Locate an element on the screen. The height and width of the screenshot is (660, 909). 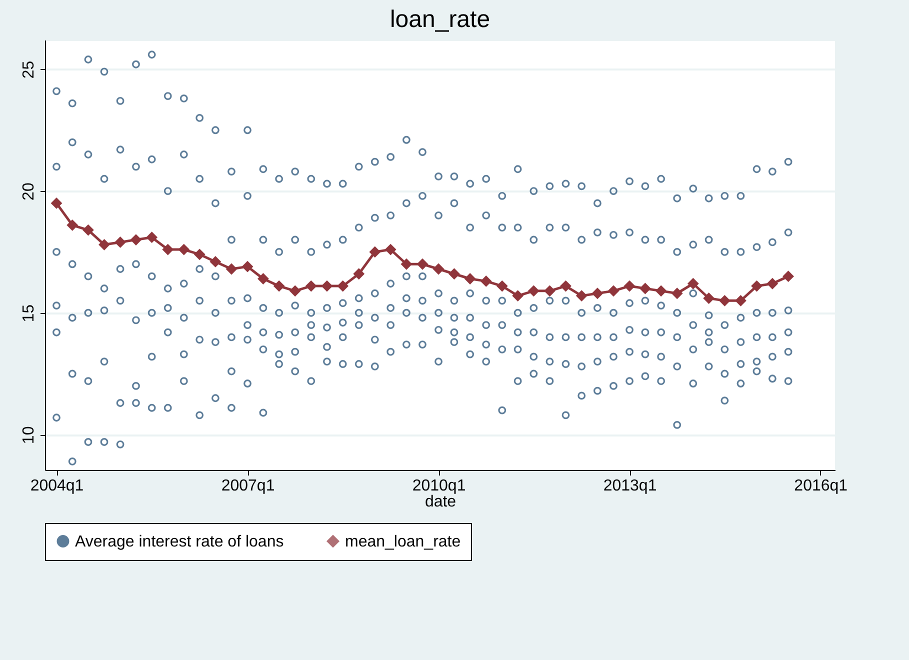
x-tick-label: 2016q1 is located at coordinates (821, 486).